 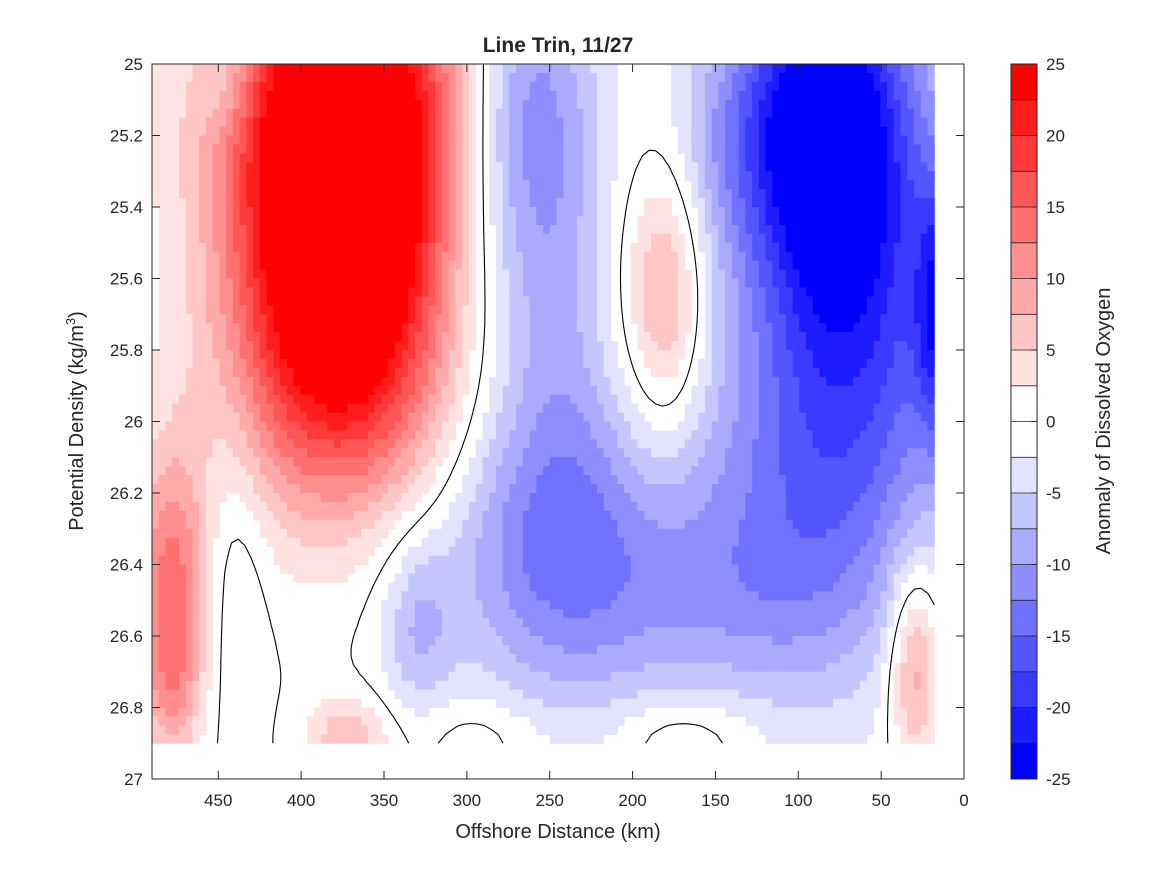 What do you see at coordinates (558, 45) in the screenshot?
I see `chart-title: Line Trin, 11/27` at bounding box center [558, 45].